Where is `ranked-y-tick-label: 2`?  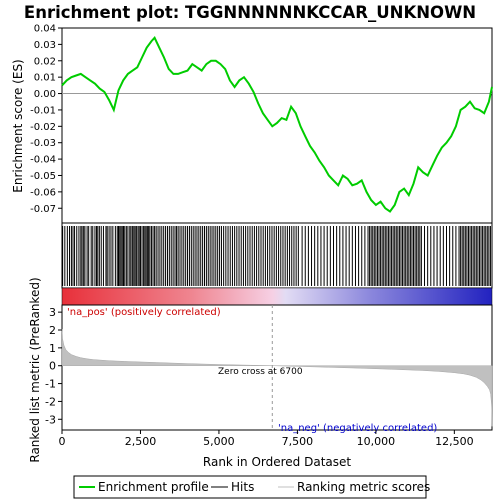 ranked-y-tick-label: 2 is located at coordinates (52, 330).